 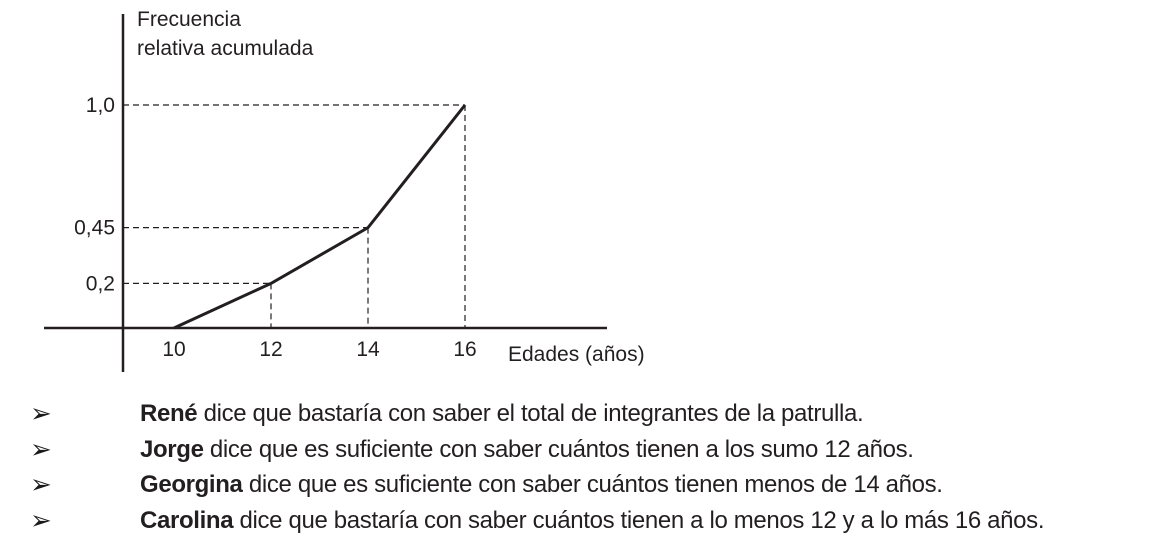 What do you see at coordinates (189, 19) in the screenshot?
I see `y-axis-label-line-1: Frecuencia` at bounding box center [189, 19].